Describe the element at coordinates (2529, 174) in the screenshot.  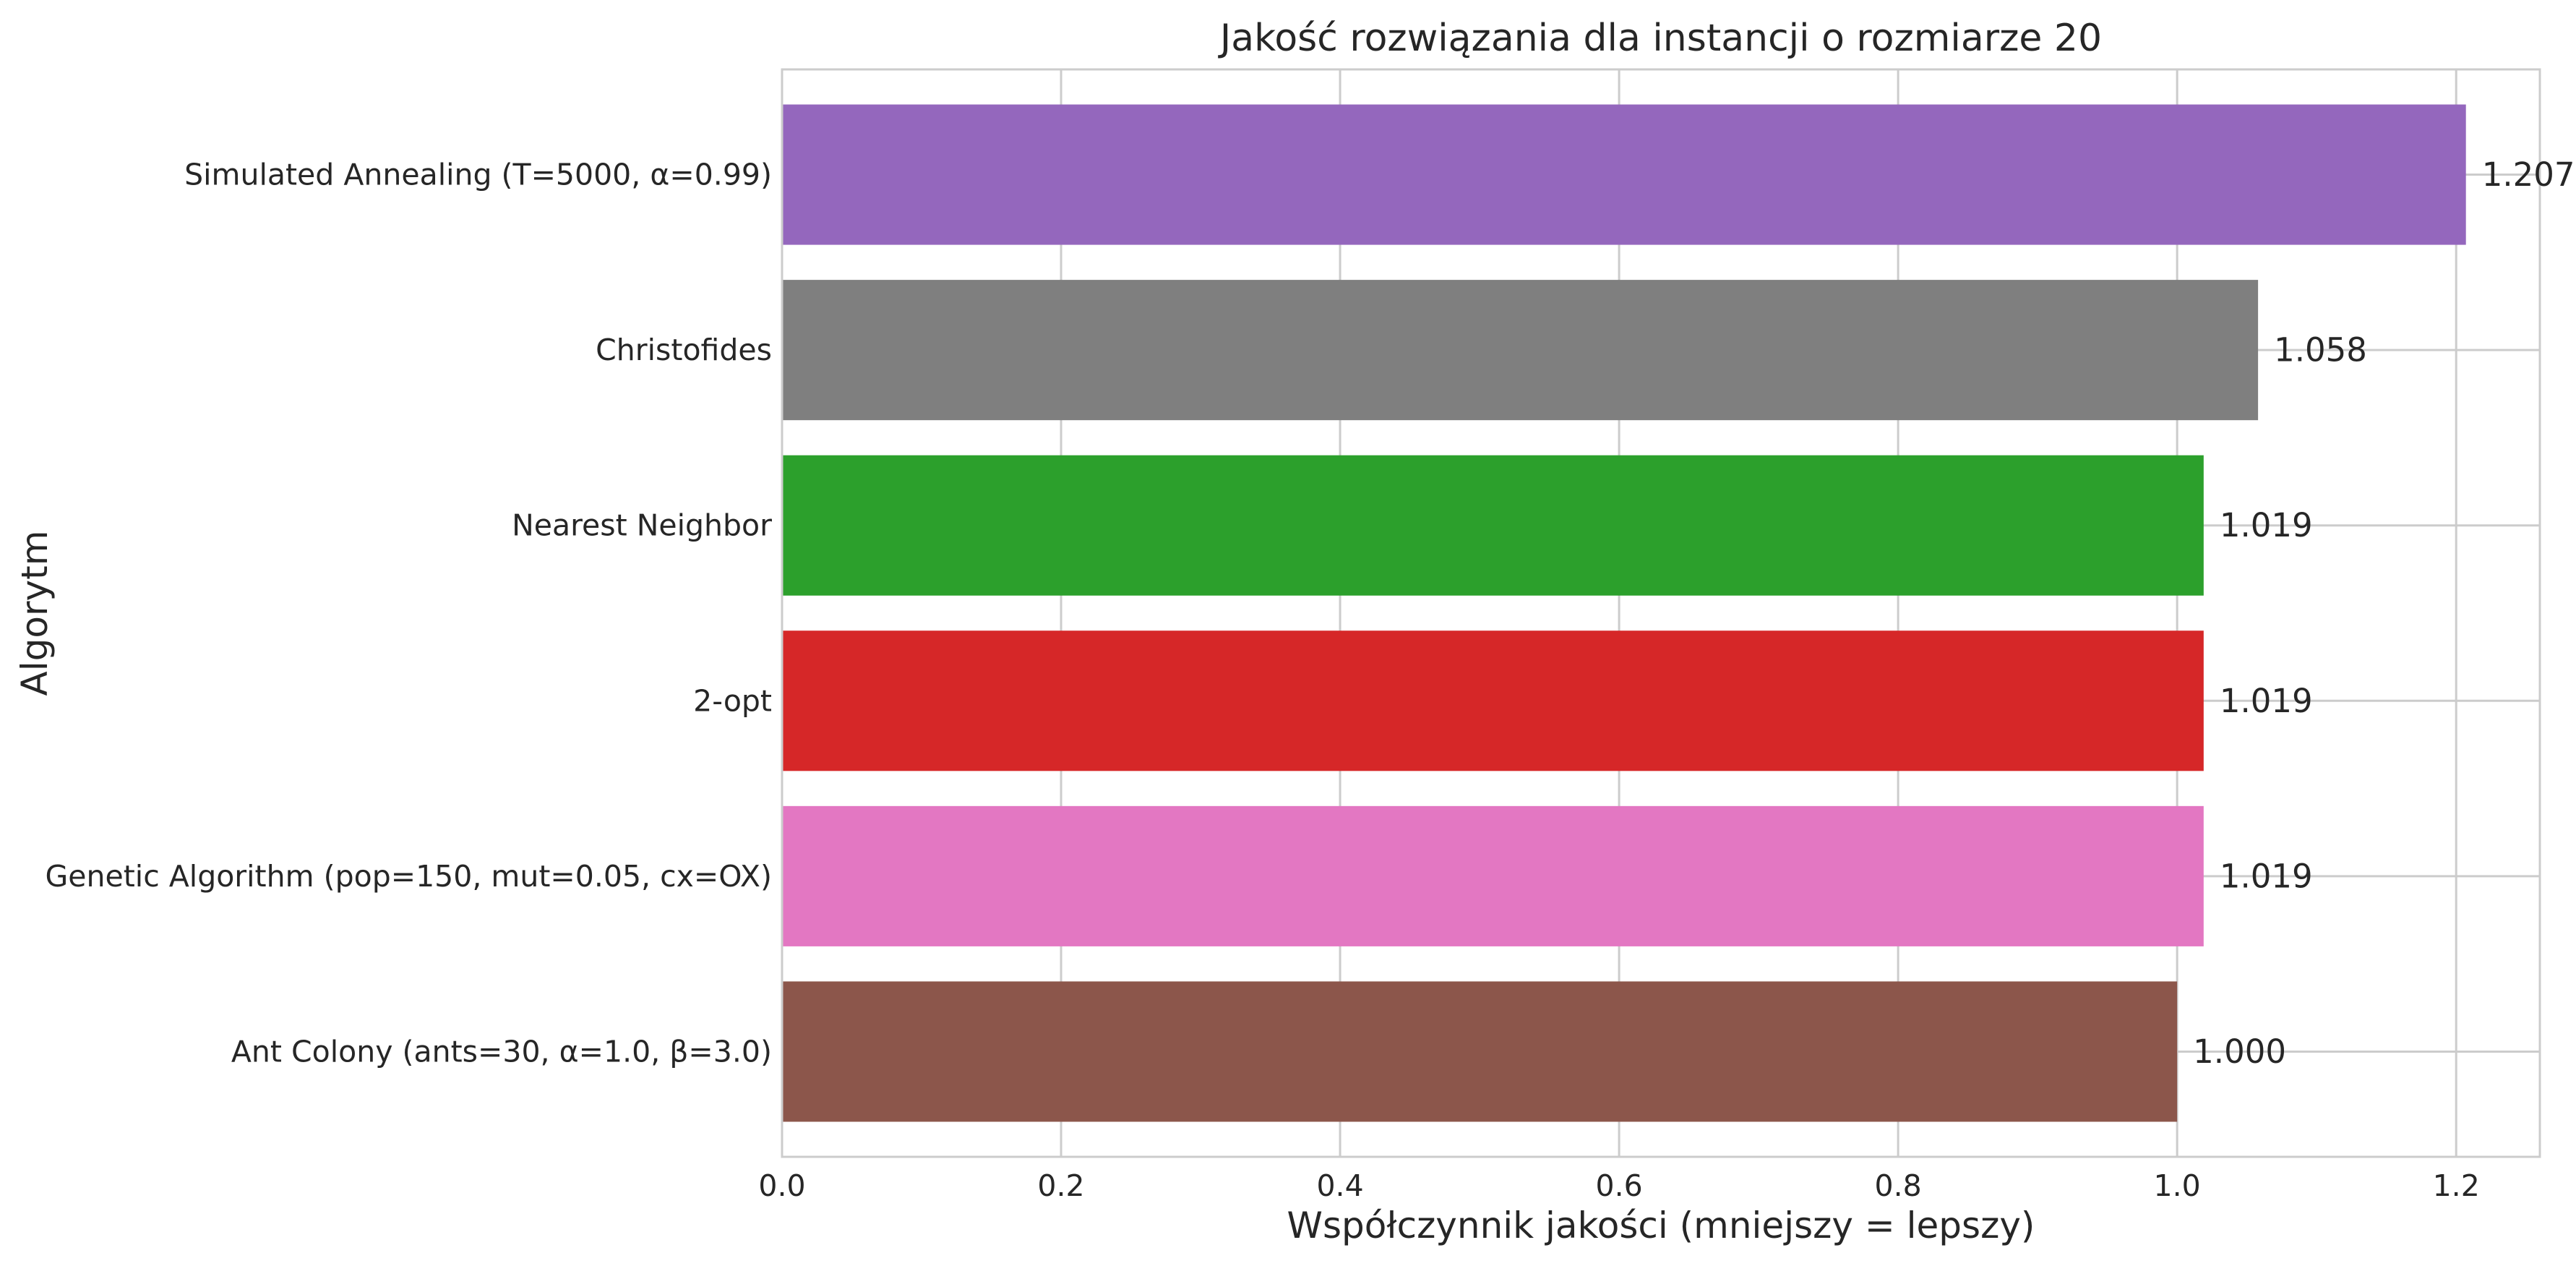
I see `bar-value-label: 1.207` at that location.